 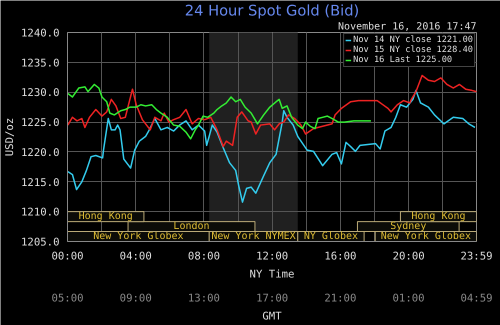 I want to click on x-tick-label: 12:00, so click(x=272, y=256).